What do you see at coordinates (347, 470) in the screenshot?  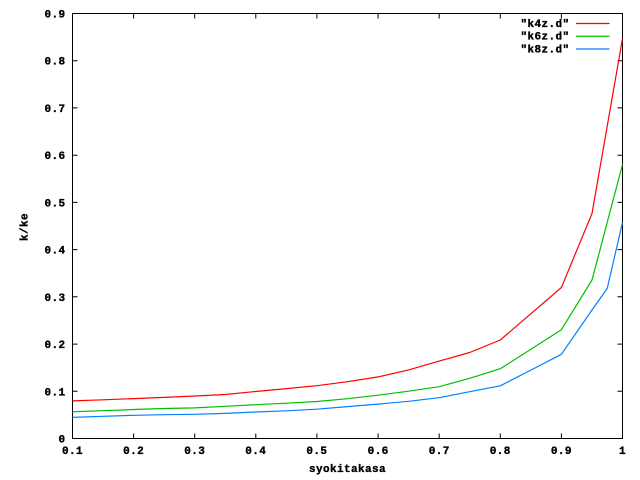 I see `svg-text: syokitakasa` at bounding box center [347, 470].